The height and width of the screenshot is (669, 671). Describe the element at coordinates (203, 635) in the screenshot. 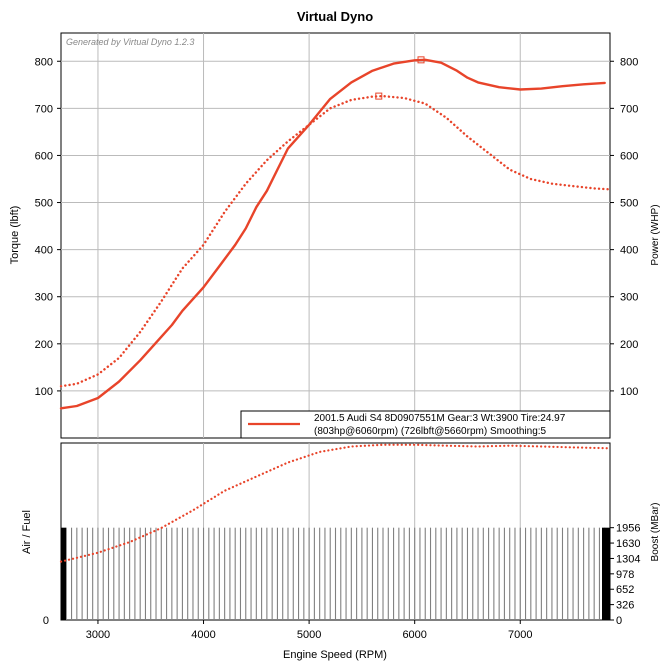

I see `rpm-tick-label-1: 4000` at that location.